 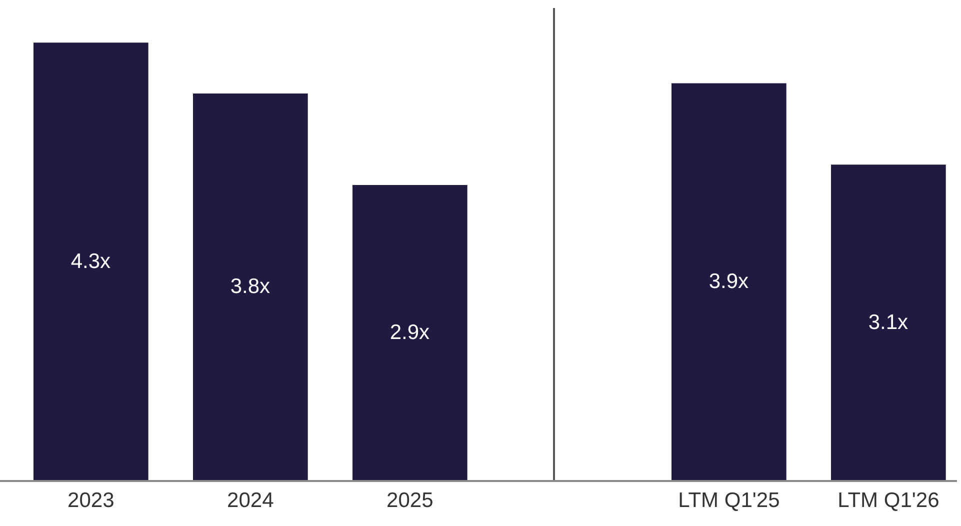 What do you see at coordinates (729, 282) in the screenshot?
I see `data-label: 3.9x` at bounding box center [729, 282].